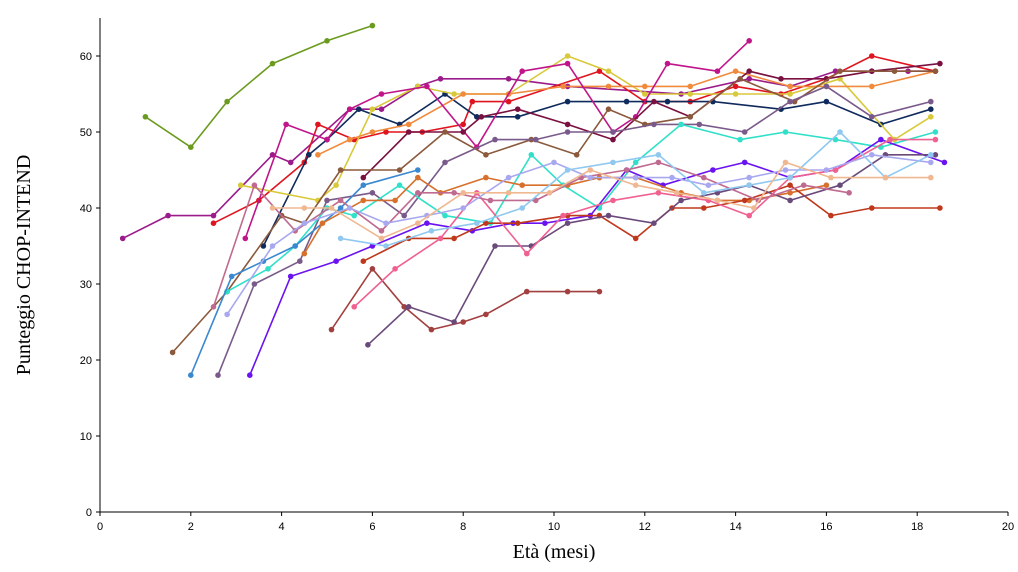 Image resolution: width=1018 pixels, height=572 pixels. Describe the element at coordinates (282, 527) in the screenshot. I see `x-tick-label: 4` at that location.